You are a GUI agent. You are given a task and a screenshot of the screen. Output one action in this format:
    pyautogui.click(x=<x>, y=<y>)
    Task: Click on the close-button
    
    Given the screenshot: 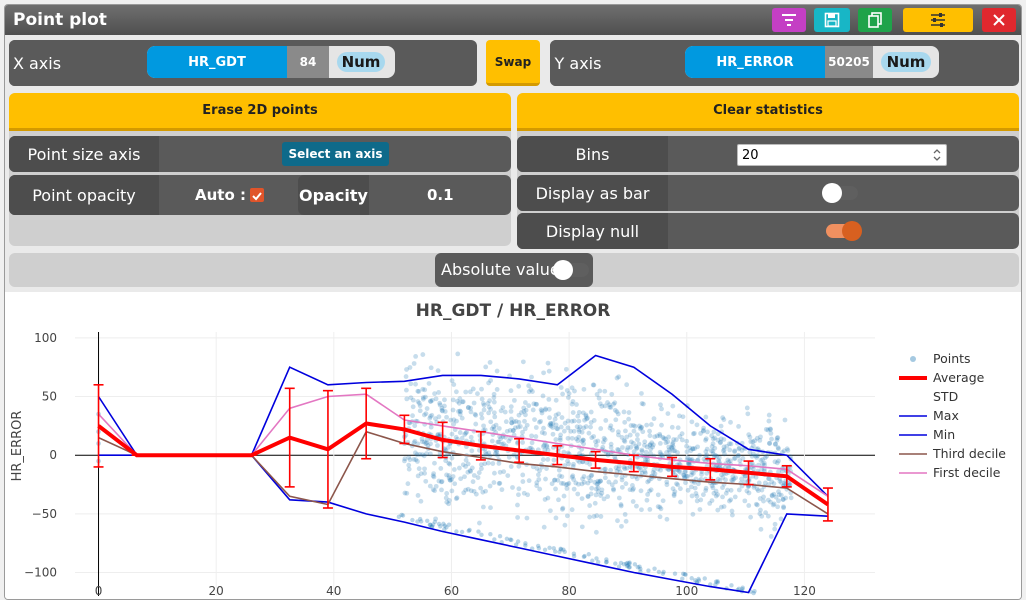 What is the action you would take?
    pyautogui.click(x=999, y=20)
    